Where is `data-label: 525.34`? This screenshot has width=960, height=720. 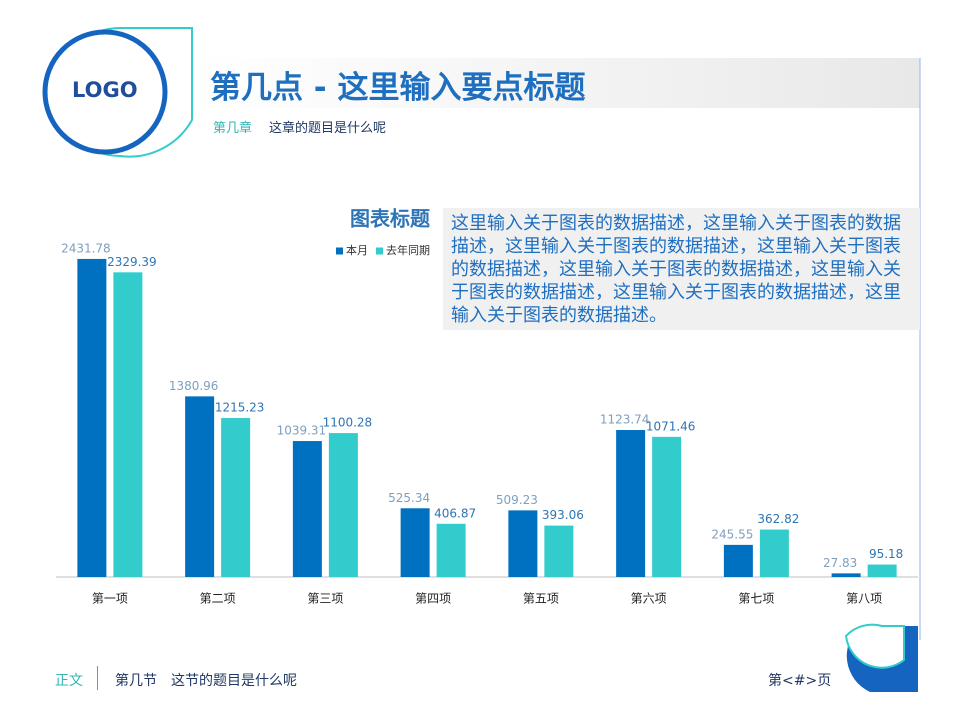 data-label: 525.34 is located at coordinates (409, 498).